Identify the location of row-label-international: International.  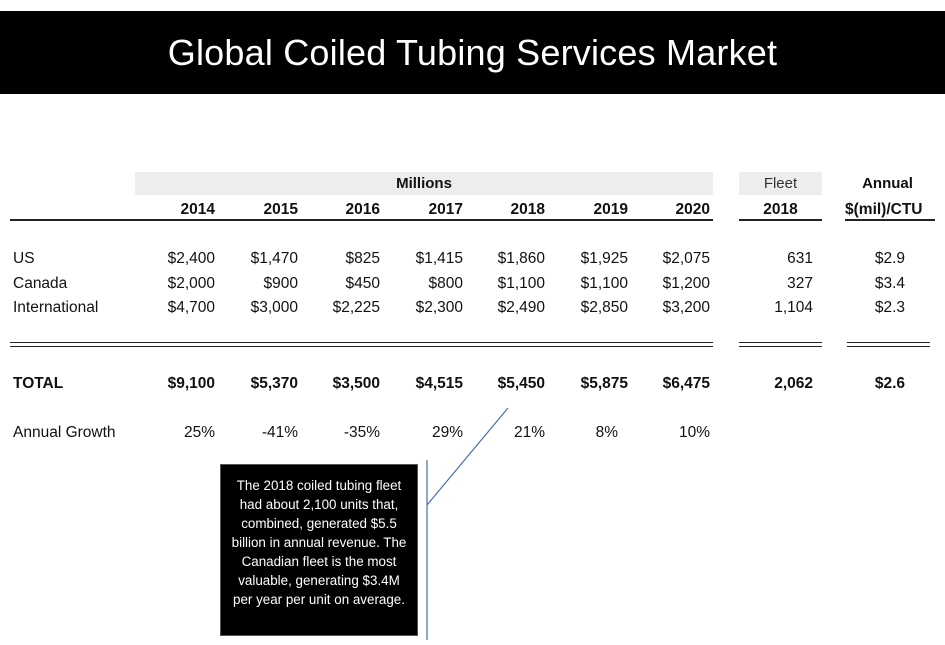
(56, 307).